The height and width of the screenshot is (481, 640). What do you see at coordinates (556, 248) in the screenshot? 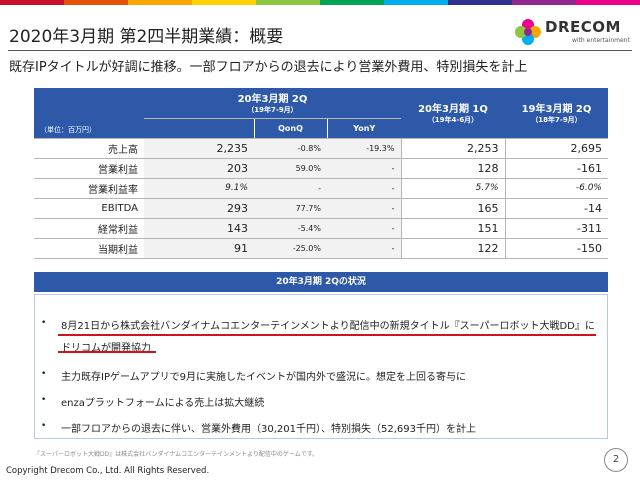
I see `cell-prev-y: -150` at bounding box center [556, 248].